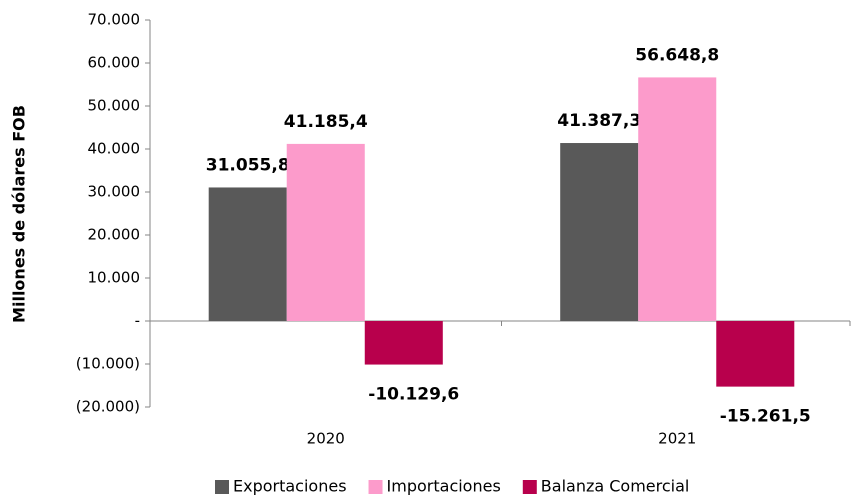 Image resolution: width=853 pixels, height=498 pixels. I want to click on y-axis-label: Millones de dólares FOB, so click(19, 214).